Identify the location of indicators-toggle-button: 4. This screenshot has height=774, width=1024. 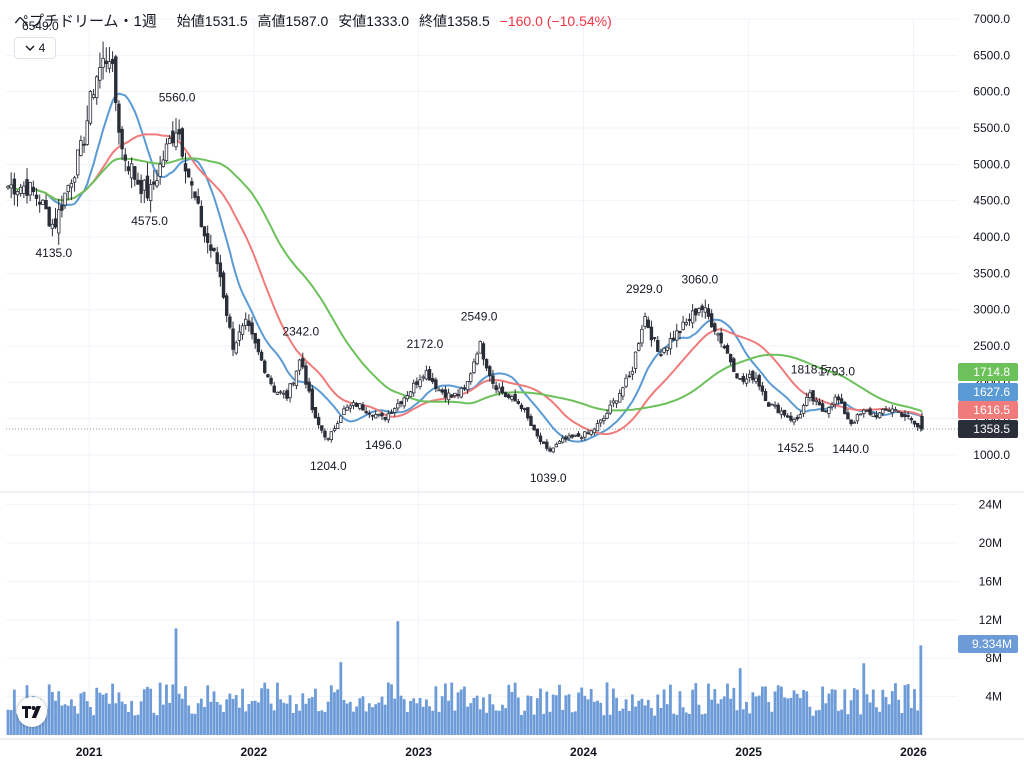
(35, 48).